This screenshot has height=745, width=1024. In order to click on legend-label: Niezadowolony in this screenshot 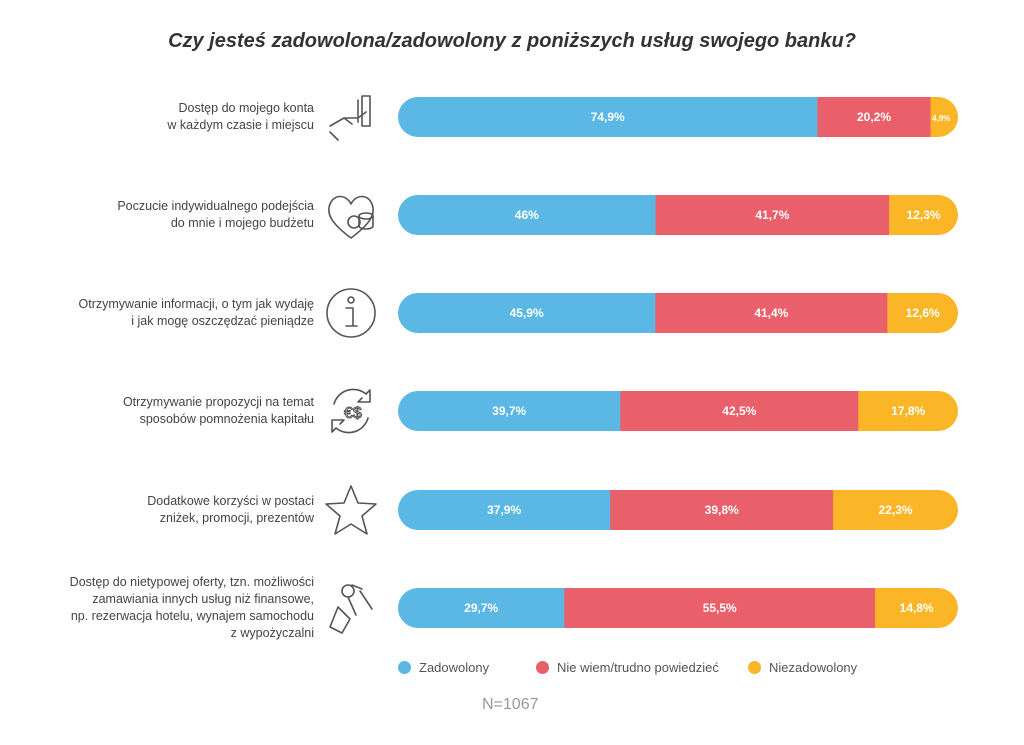, I will do `click(813, 667)`.